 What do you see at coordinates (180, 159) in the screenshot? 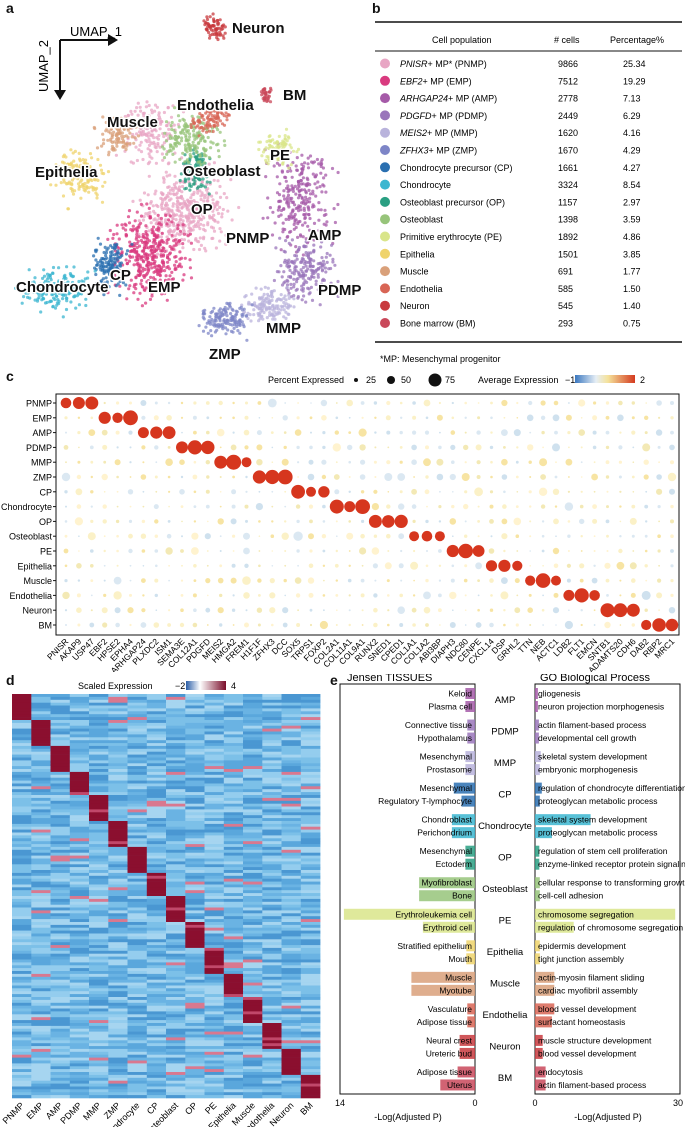
I see `umap-point-osteoblast` at bounding box center [180, 159].